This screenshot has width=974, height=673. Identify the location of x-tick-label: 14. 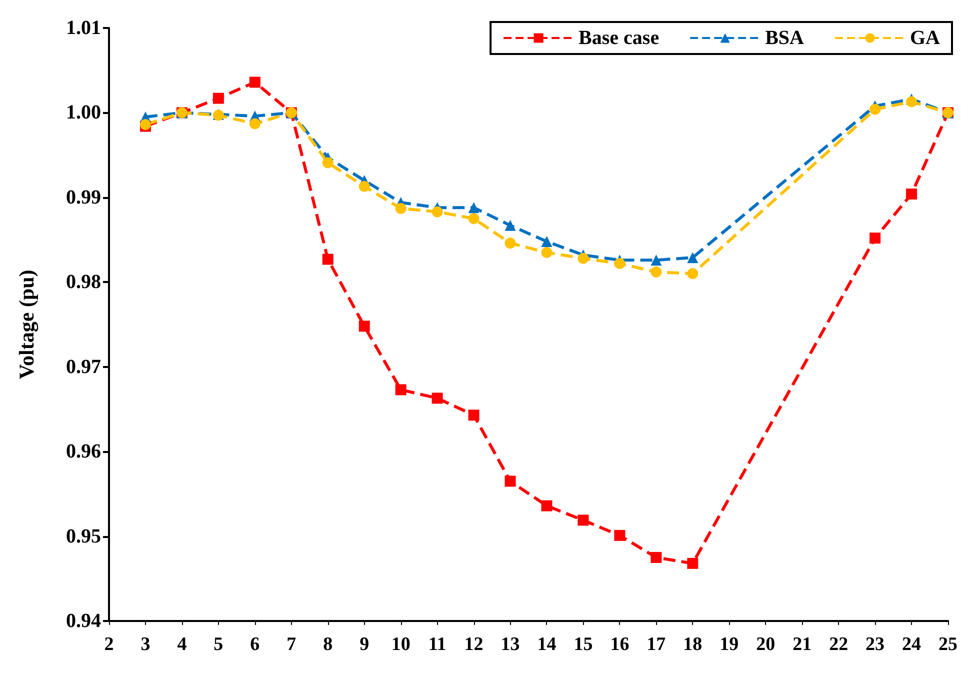
(547, 644).